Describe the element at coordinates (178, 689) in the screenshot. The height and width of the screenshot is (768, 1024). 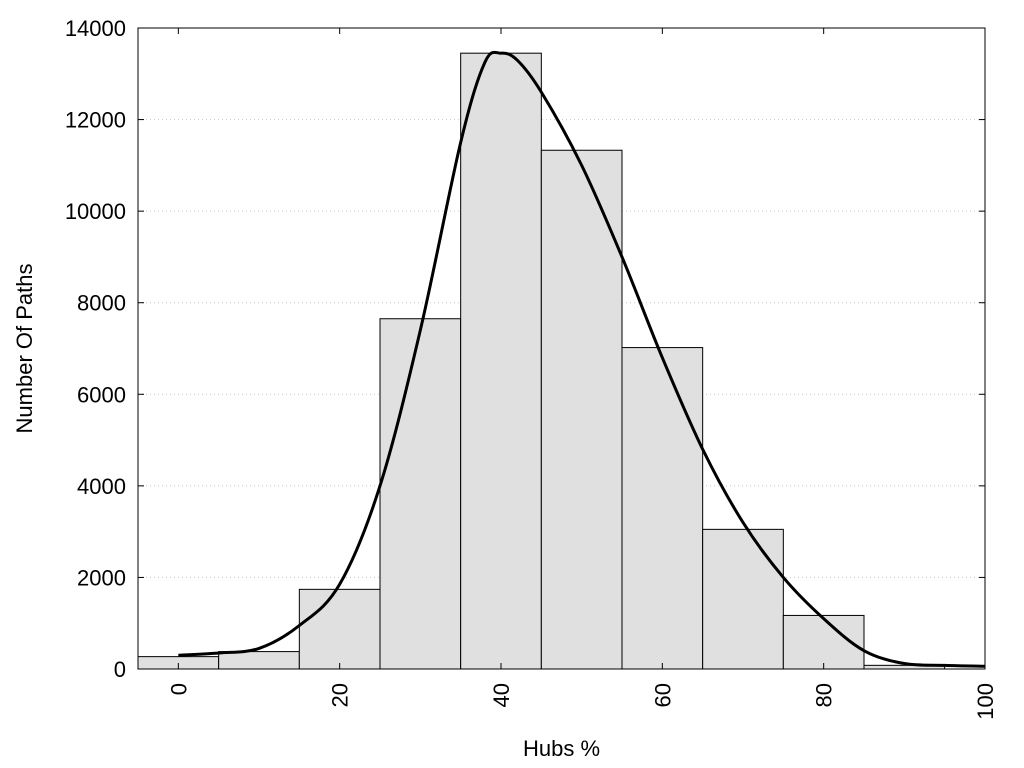
I see `x-tick-label: 0` at that location.